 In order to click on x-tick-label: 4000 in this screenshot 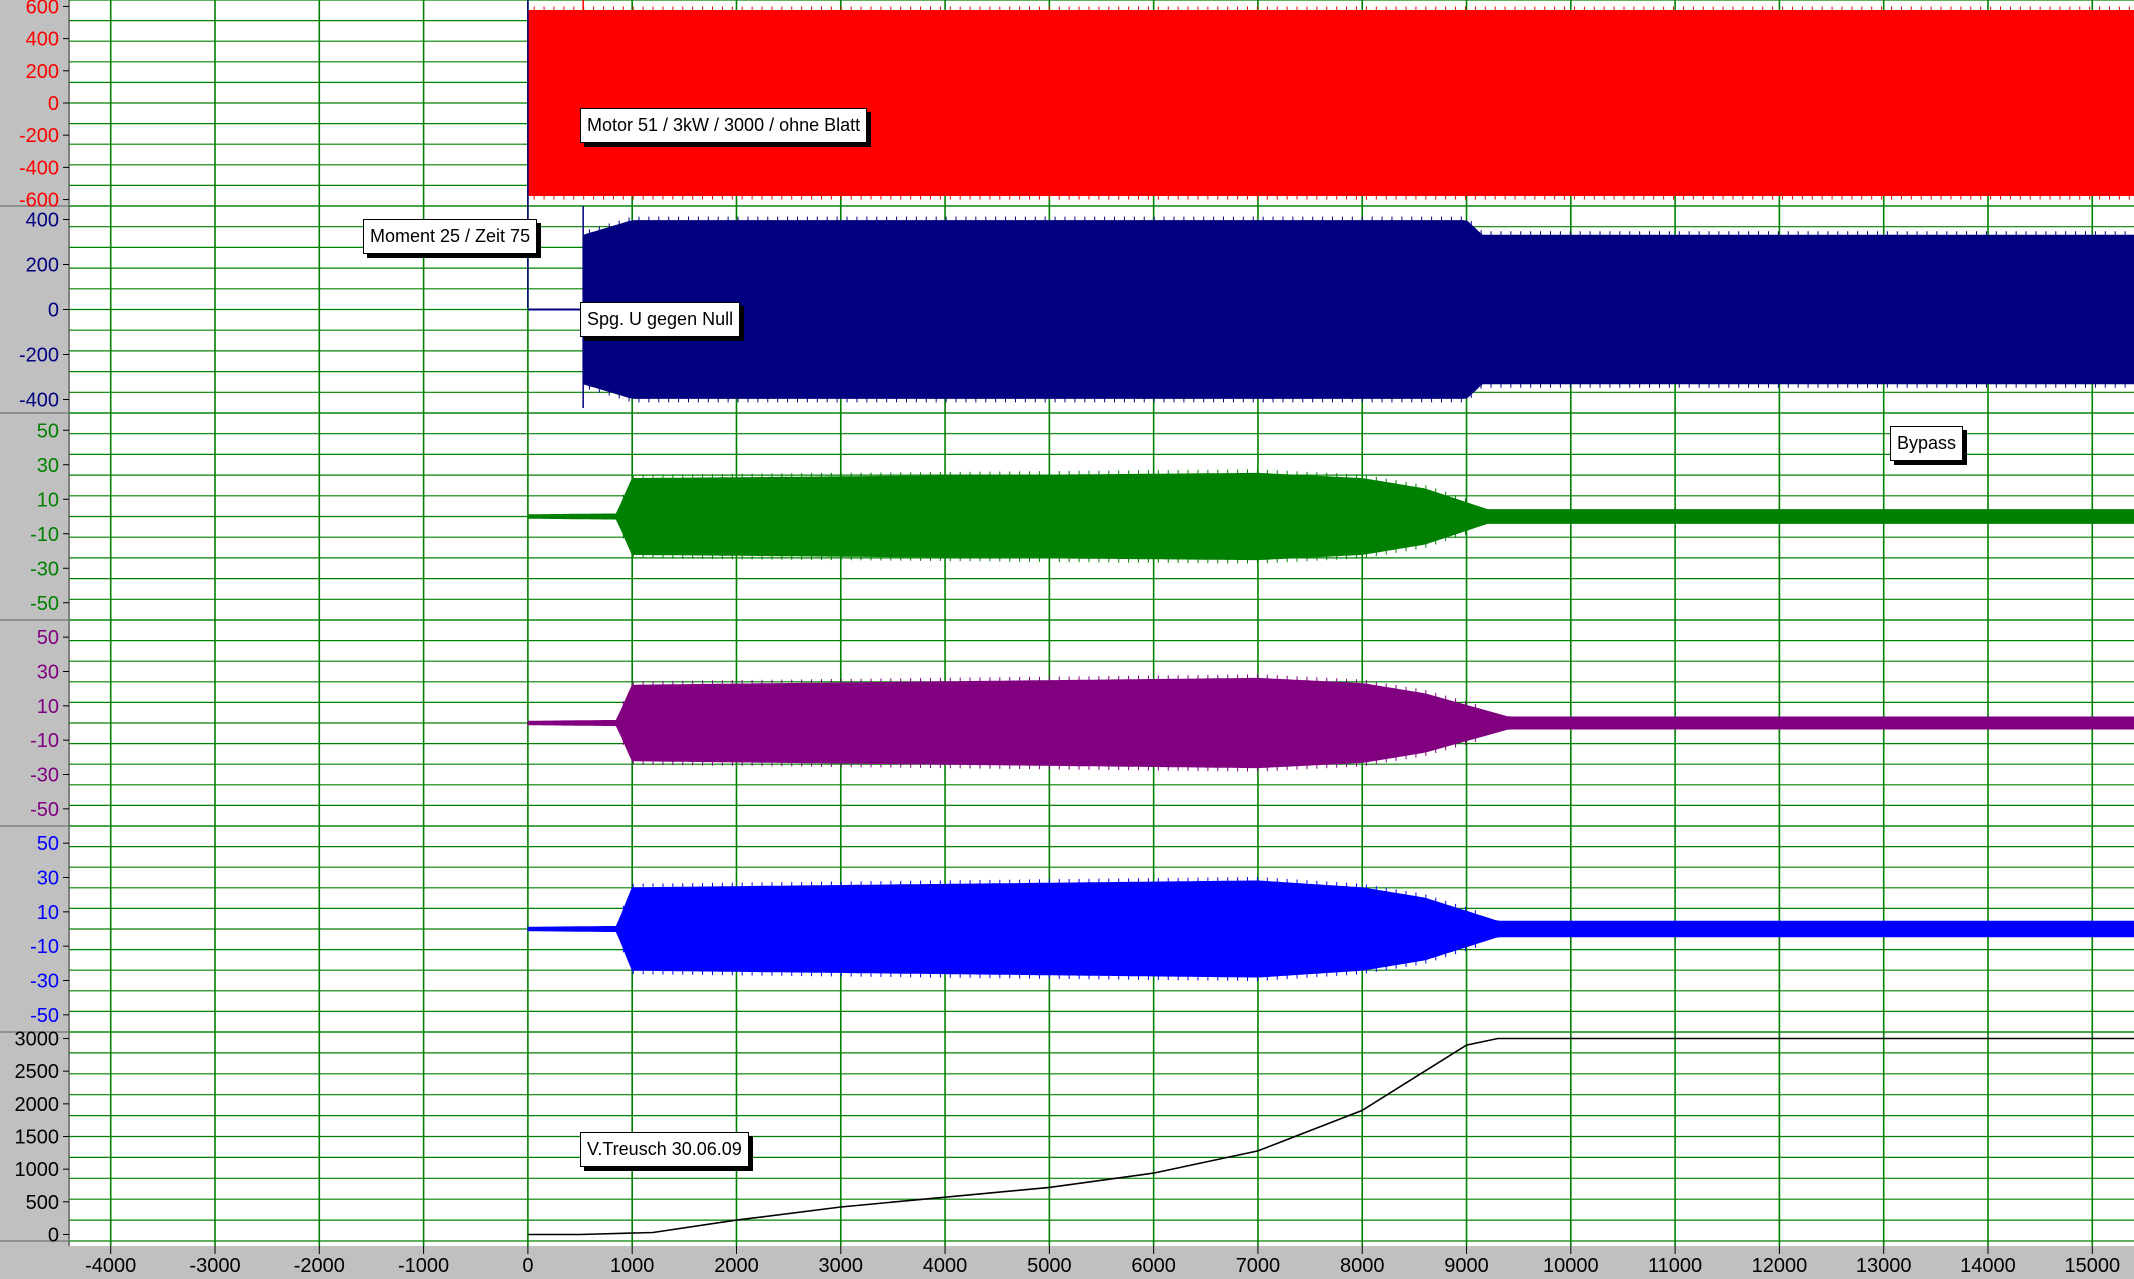, I will do `click(945, 1266)`.